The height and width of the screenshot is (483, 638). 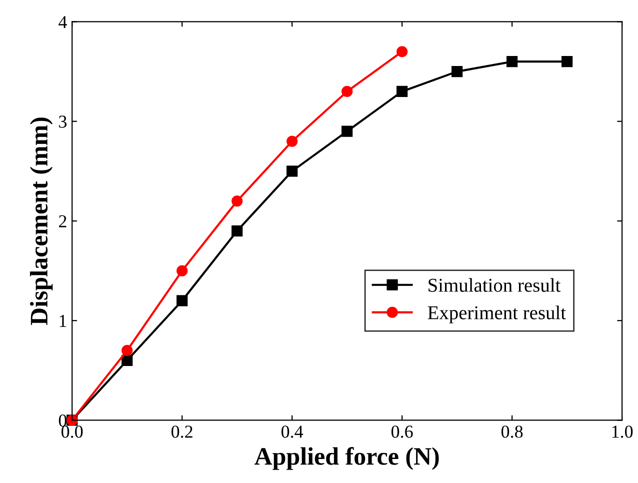 What do you see at coordinates (402, 432) in the screenshot?
I see `x-tick-label: 0.6` at bounding box center [402, 432].